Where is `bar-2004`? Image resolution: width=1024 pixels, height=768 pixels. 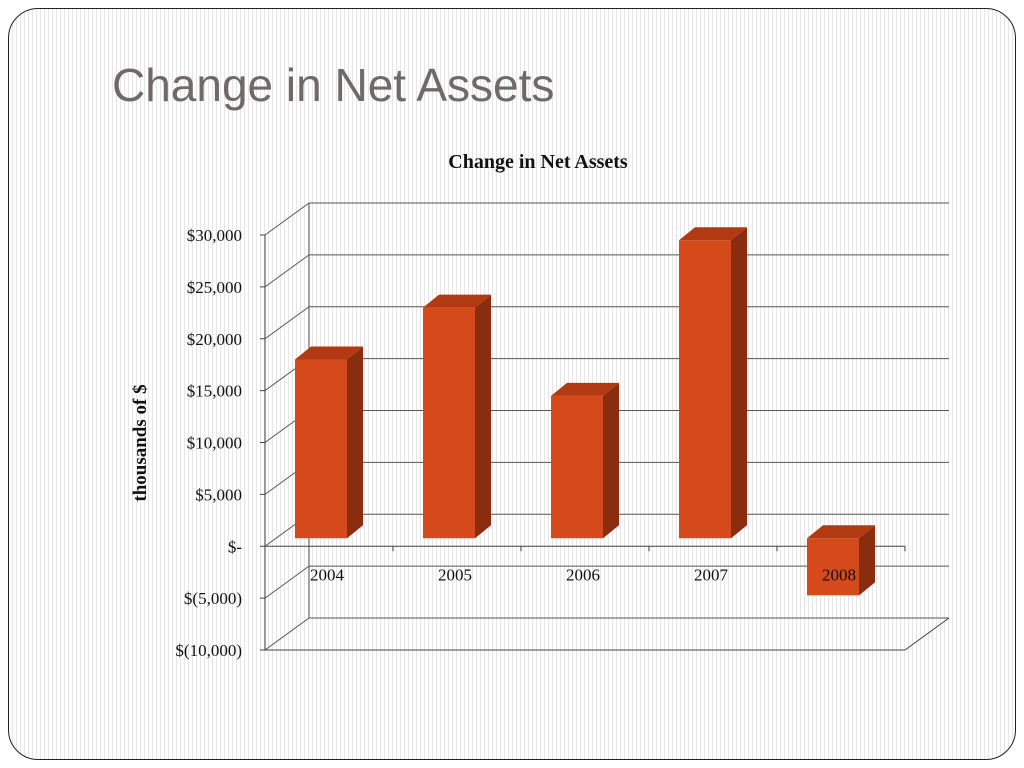 bar-2004 is located at coordinates (329, 442).